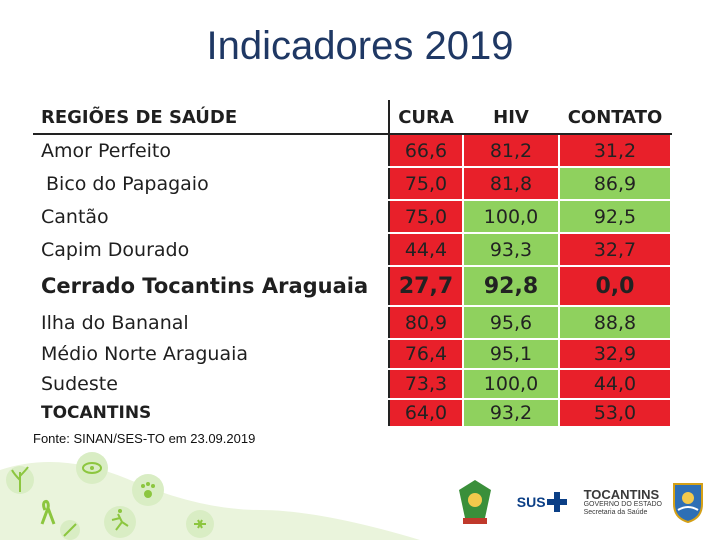  What do you see at coordinates (211, 150) in the screenshot?
I see `region-cell: Amor Perfeito` at bounding box center [211, 150].